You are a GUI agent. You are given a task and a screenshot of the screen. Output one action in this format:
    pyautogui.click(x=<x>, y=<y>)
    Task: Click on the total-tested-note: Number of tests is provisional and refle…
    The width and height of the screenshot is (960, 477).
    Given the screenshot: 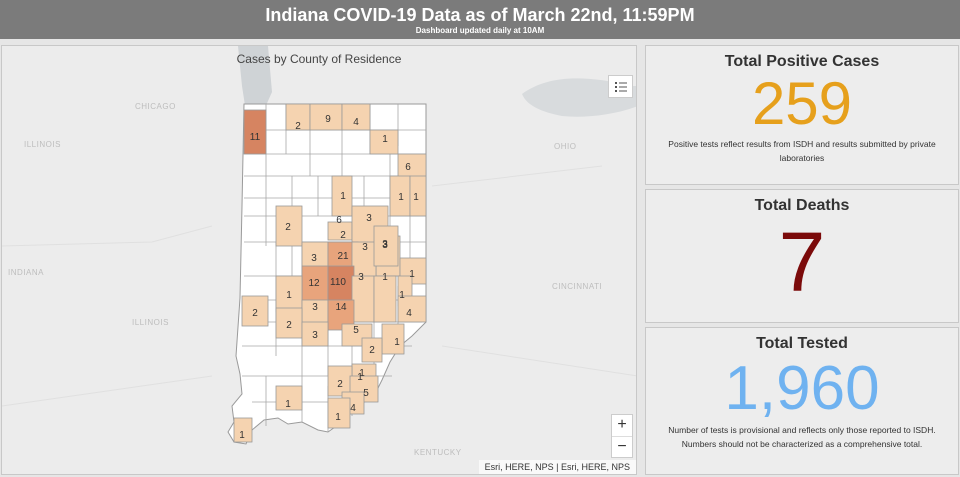 What is the action you would take?
    pyautogui.click(x=802, y=437)
    